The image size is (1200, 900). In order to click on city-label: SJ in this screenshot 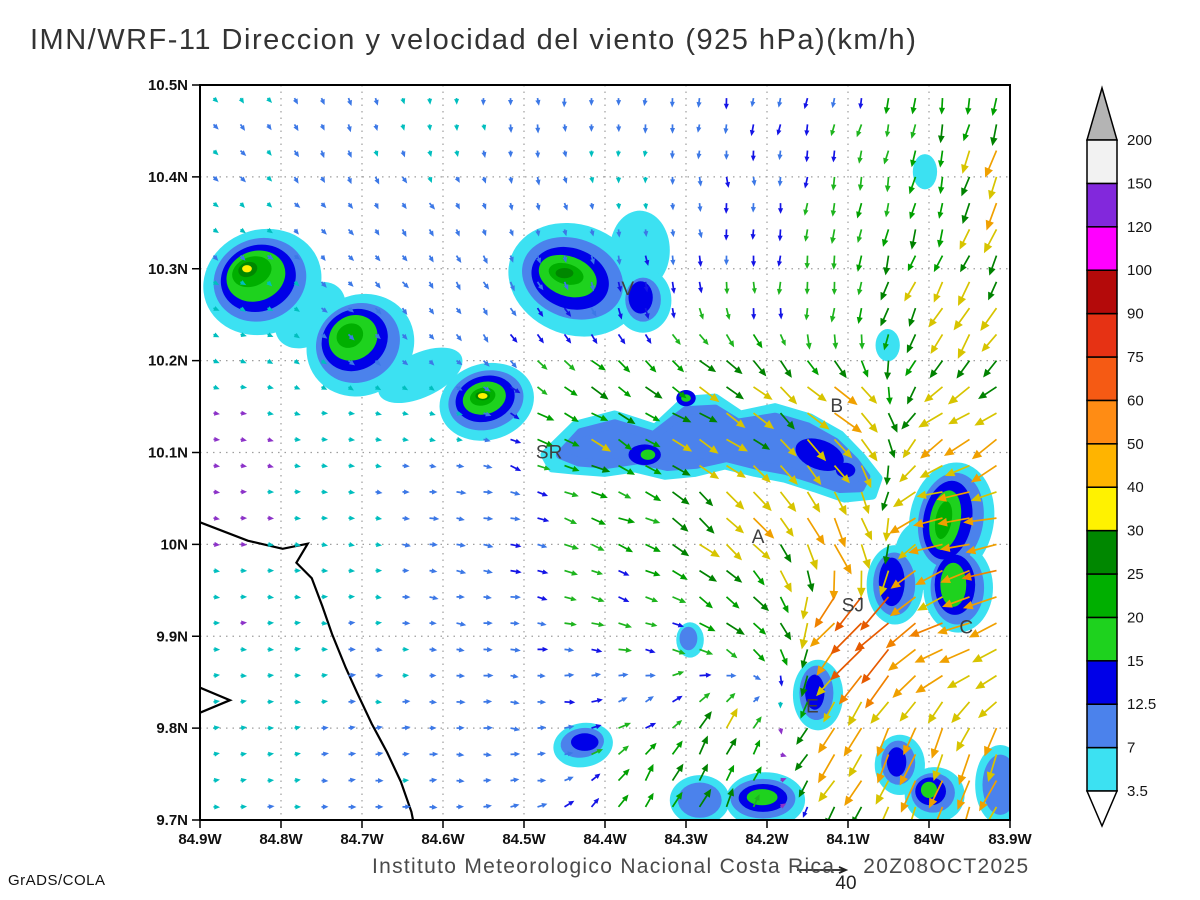, I will do `click(853, 605)`.